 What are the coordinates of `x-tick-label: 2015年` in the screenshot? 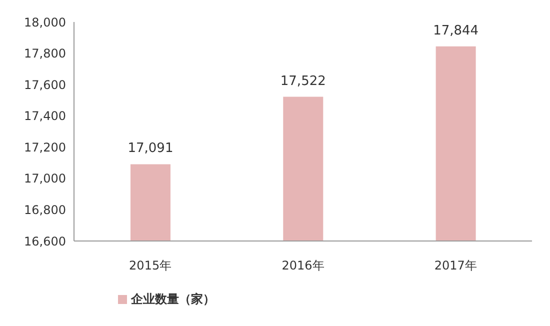 It's located at (150, 265).